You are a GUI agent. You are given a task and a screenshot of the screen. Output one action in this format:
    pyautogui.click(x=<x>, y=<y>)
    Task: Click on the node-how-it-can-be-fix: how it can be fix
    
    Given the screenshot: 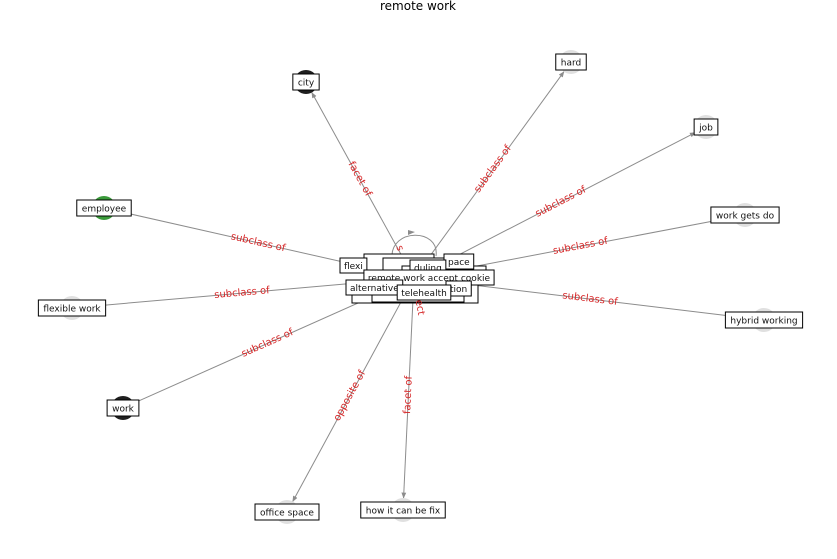 What is the action you would take?
    pyautogui.click(x=403, y=510)
    